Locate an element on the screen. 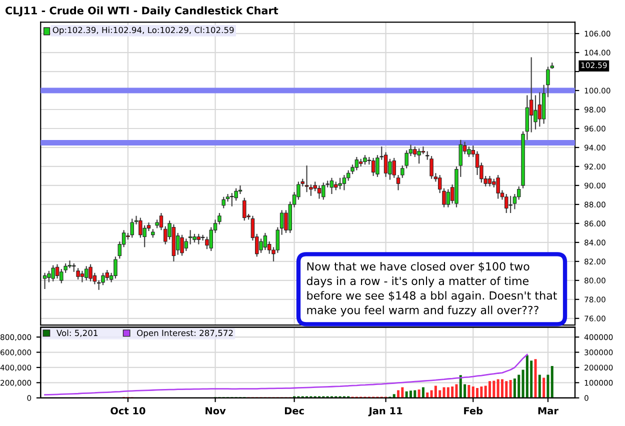 This screenshot has width=625, height=426. x-tick-label: Feb is located at coordinates (473, 410).